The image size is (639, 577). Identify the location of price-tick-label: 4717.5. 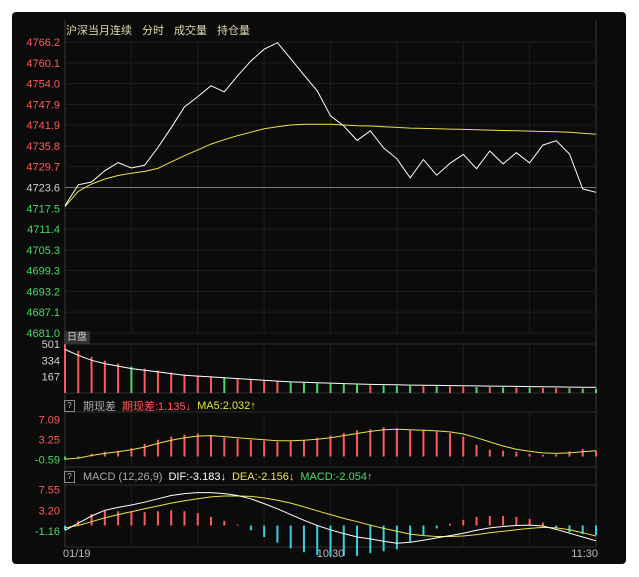
(43, 209).